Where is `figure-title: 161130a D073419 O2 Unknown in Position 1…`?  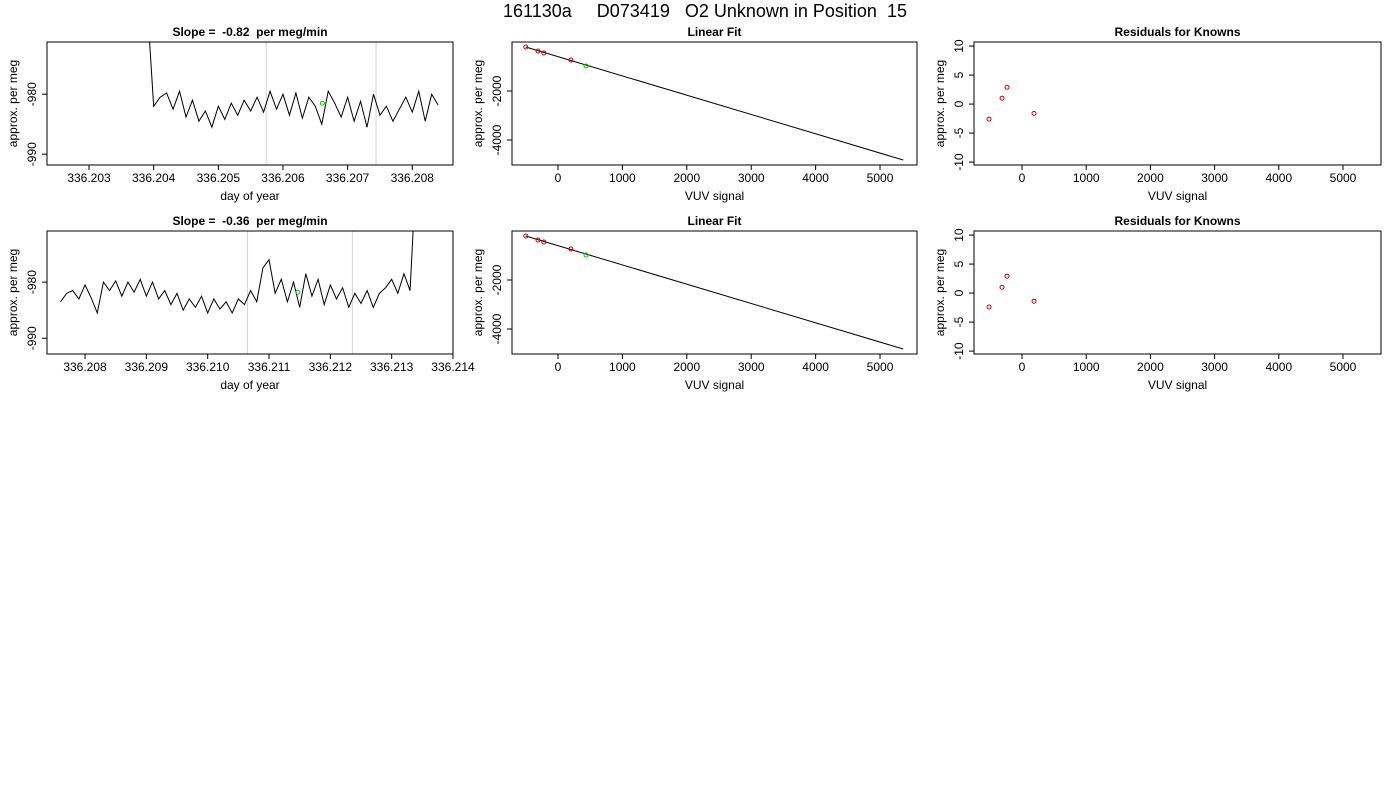
figure-title: 161130a D073419 O2 Unknown in Position 1… is located at coordinates (705, 11).